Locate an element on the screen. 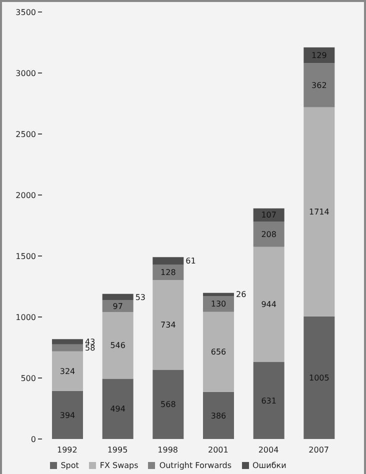  y-tick-label: 1000 is located at coordinates (26, 317).